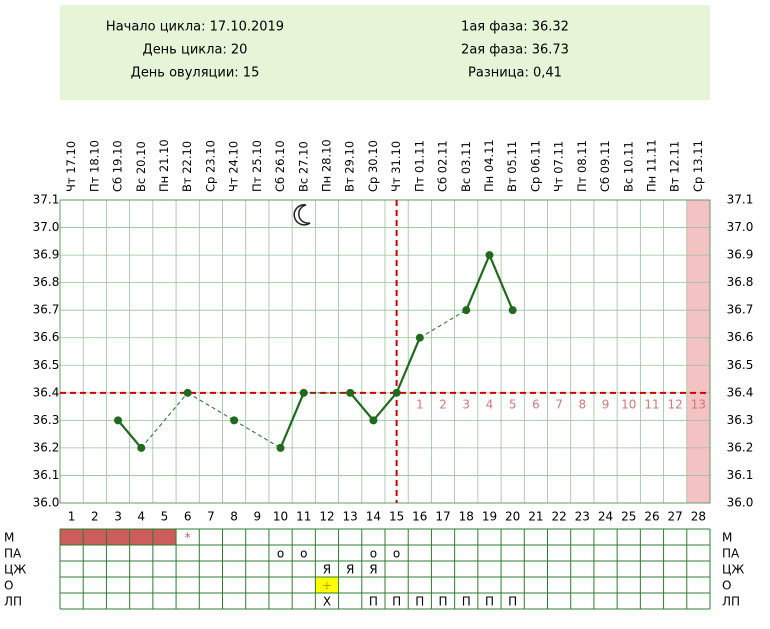 Image resolution: width=770 pixels, height=629 pixels. What do you see at coordinates (9, 538) in the screenshot?
I see `row-label: М` at bounding box center [9, 538].